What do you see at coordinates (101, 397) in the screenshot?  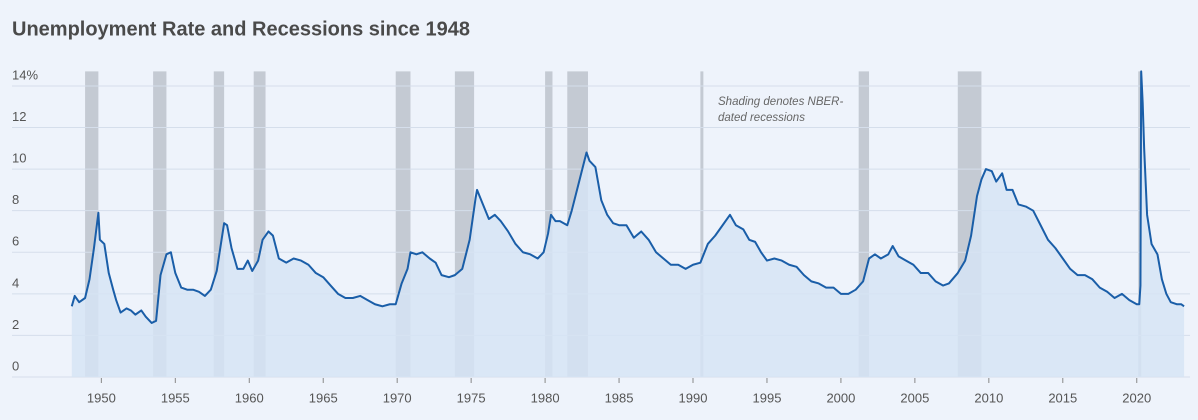 I see `x-tick-label: 1950` at bounding box center [101, 397].